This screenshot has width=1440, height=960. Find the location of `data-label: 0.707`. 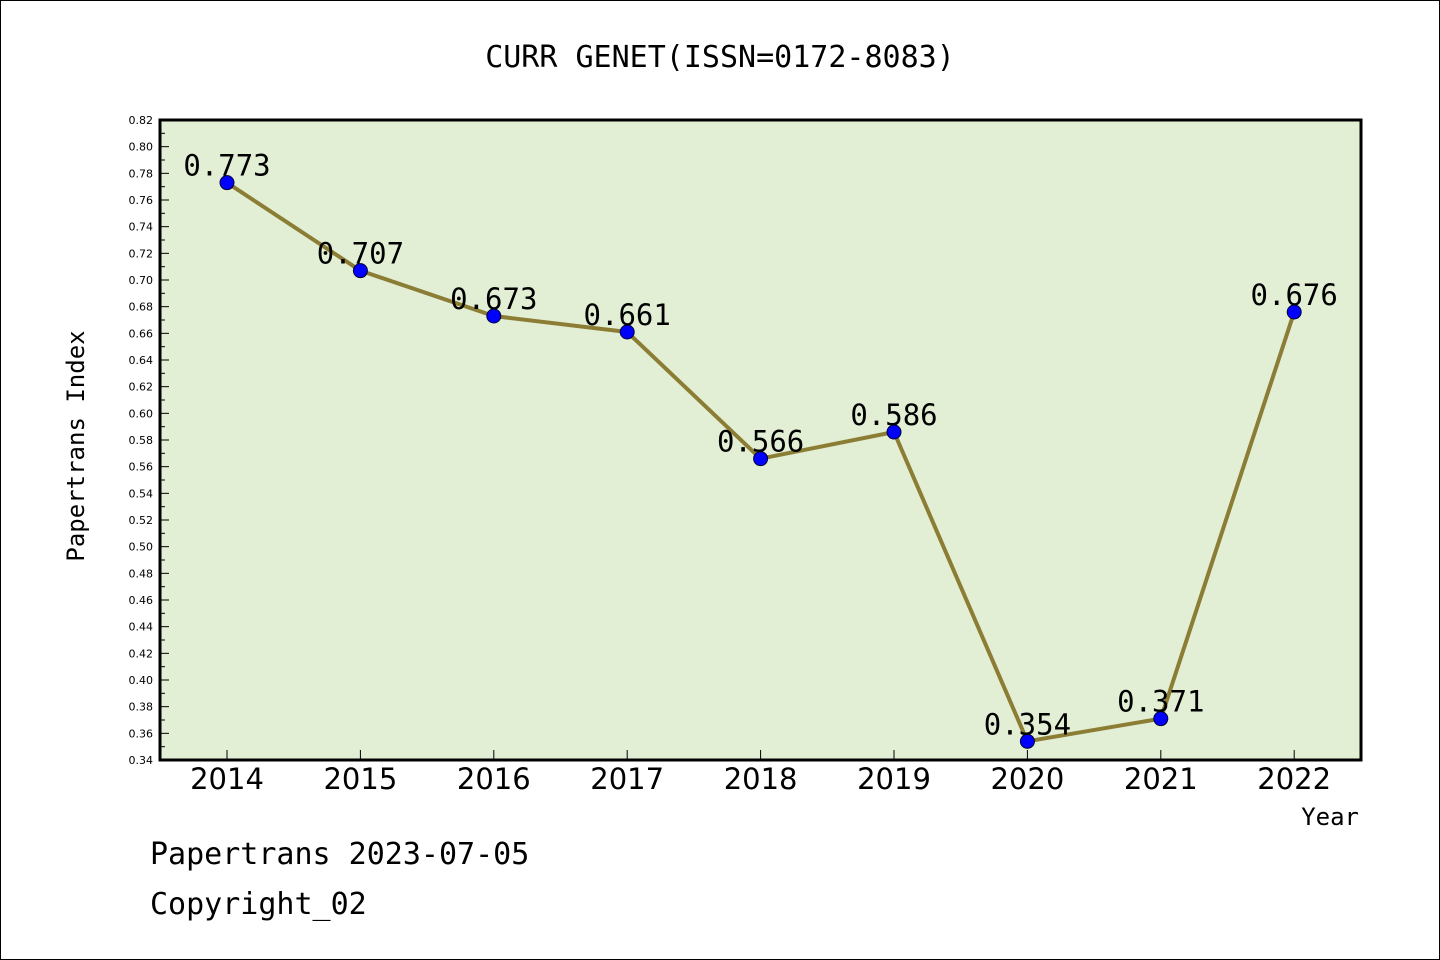

data-label: 0.707 is located at coordinates (360, 254).